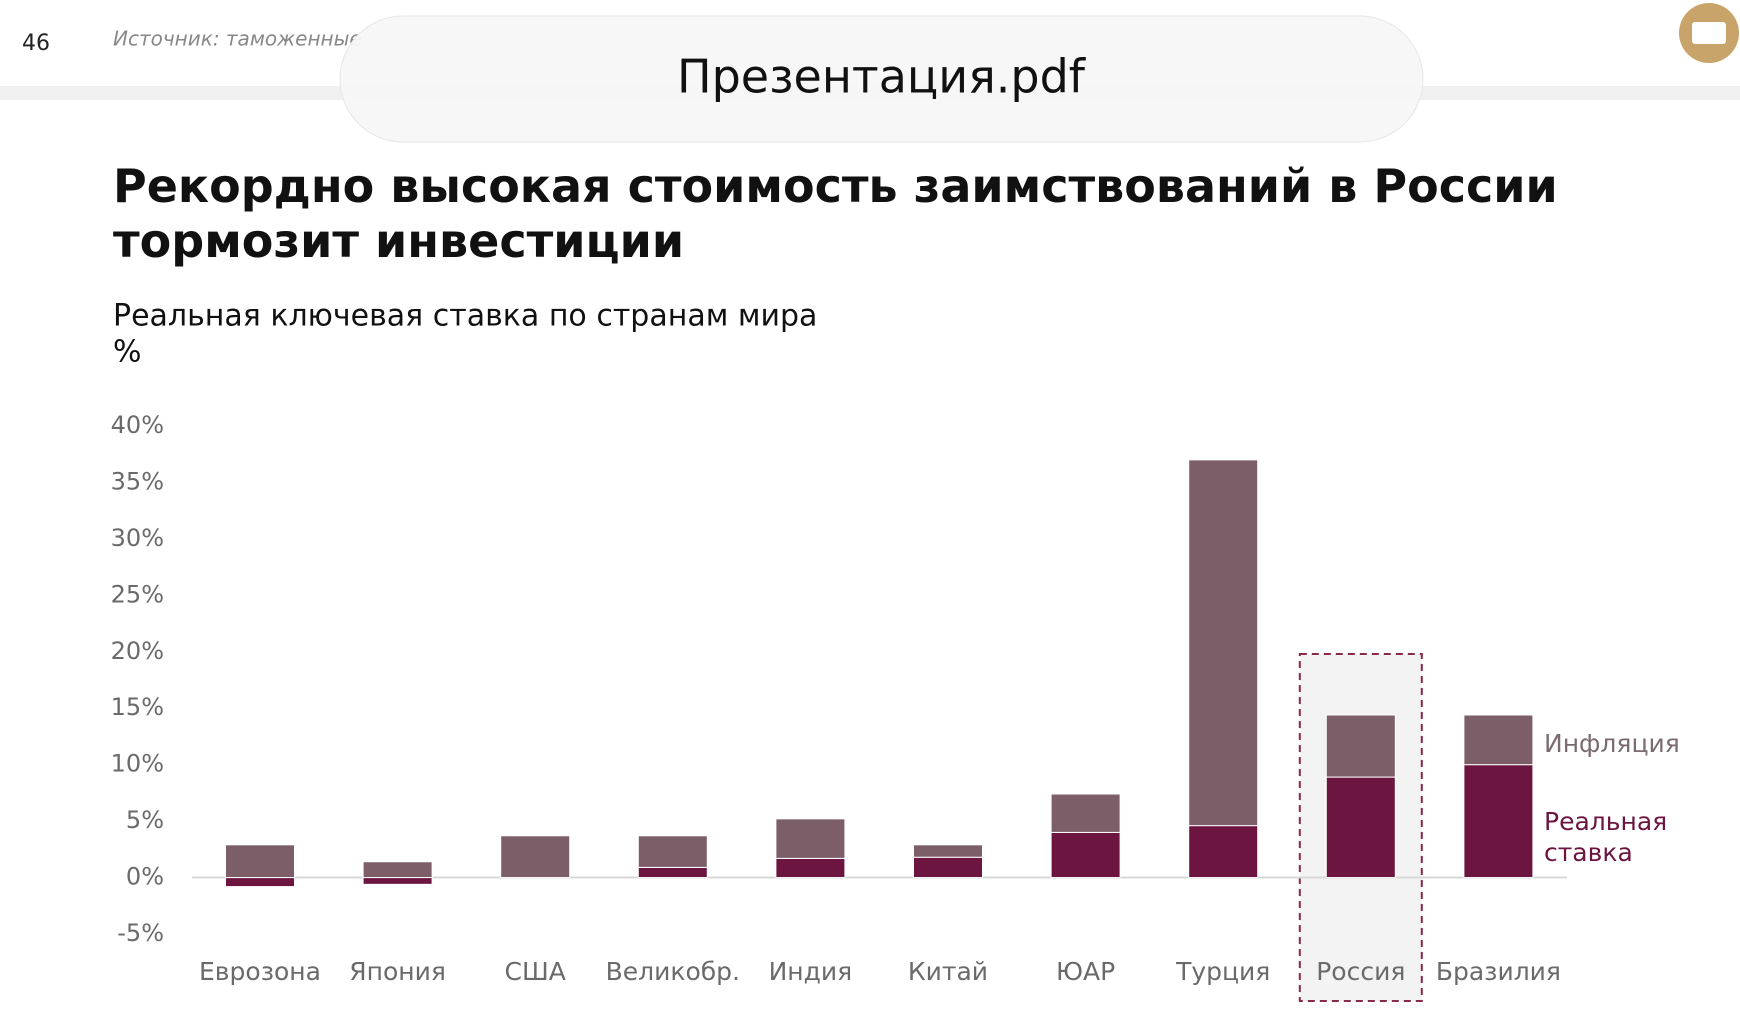 The width and height of the screenshot is (1740, 1030). What do you see at coordinates (1606, 837) in the screenshot?
I see `legend-label: Реальная ставка` at bounding box center [1606, 837].